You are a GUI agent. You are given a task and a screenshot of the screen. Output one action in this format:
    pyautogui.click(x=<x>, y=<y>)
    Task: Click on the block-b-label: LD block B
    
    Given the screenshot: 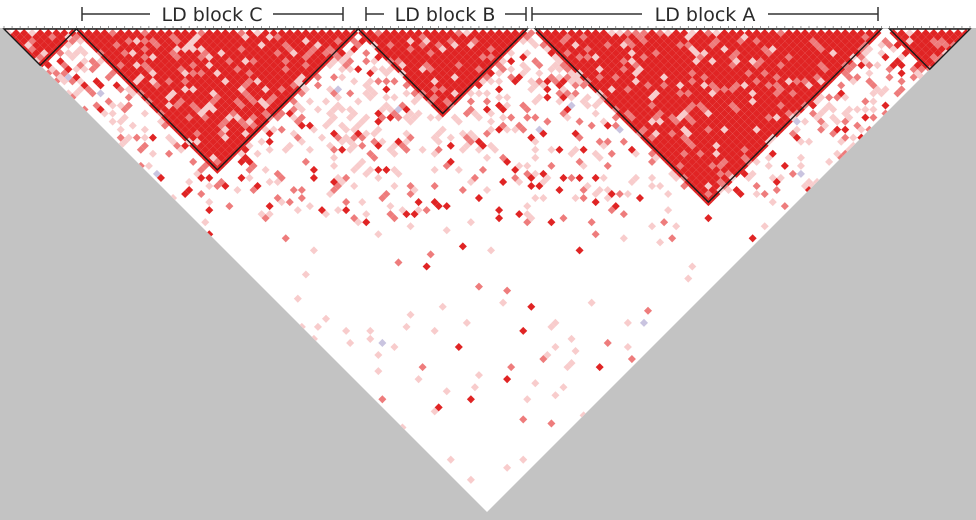 What is the action you would take?
    pyautogui.click(x=445, y=15)
    